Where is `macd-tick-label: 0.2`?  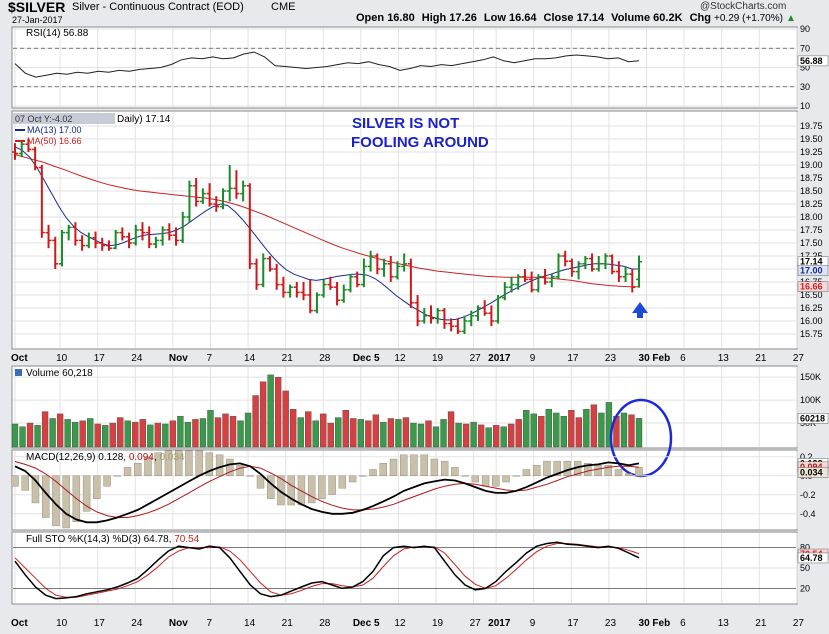 macd-tick-label: 0.2 is located at coordinates (806, 457).